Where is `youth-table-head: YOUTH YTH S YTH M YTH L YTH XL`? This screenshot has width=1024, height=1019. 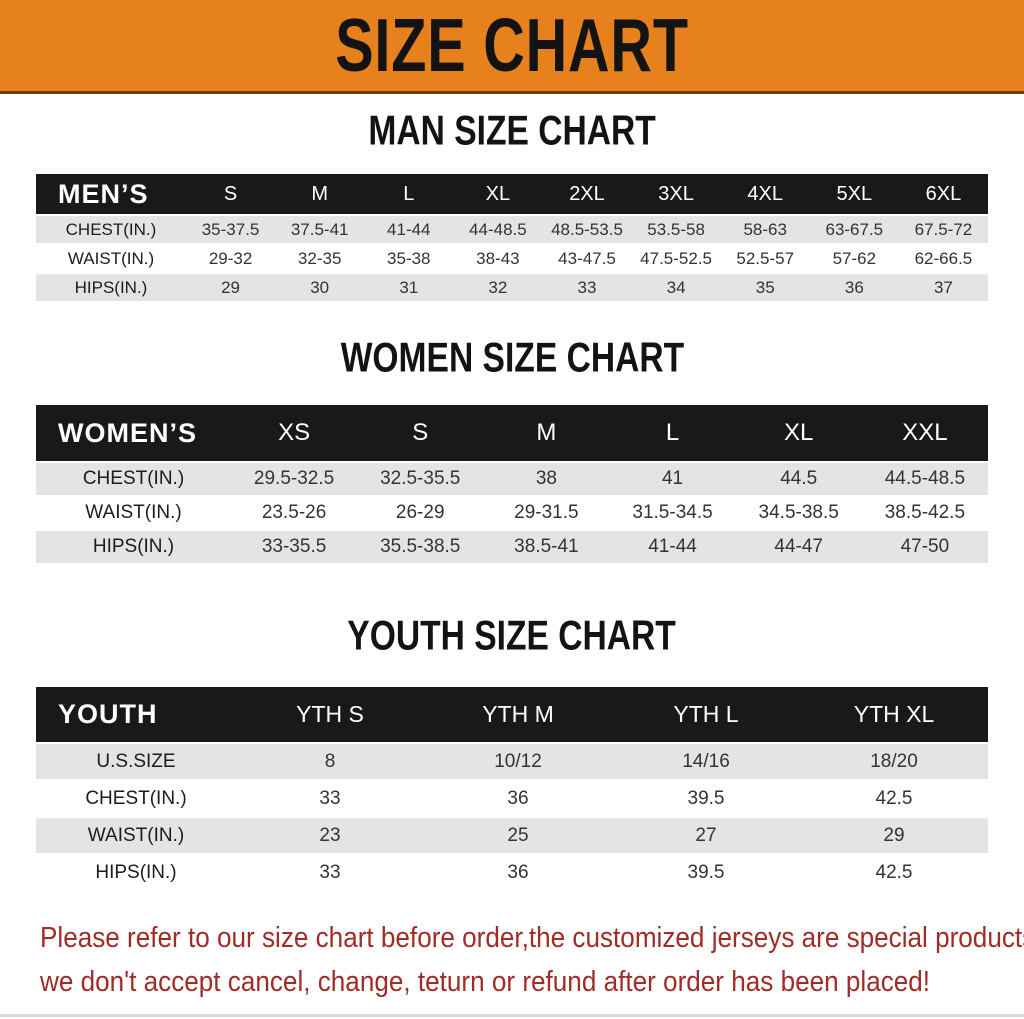
youth-table-head: YOUTH YTH S YTH M YTH L YTH XL is located at coordinates (512, 715).